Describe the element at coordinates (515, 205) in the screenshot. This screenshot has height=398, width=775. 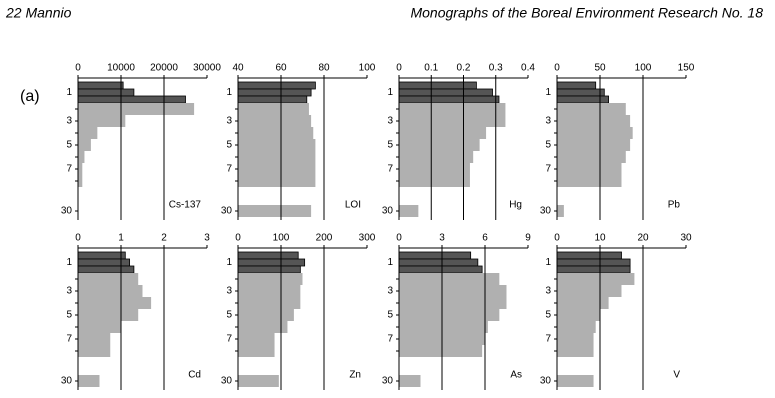
I see `panel-variable: Hg` at that location.